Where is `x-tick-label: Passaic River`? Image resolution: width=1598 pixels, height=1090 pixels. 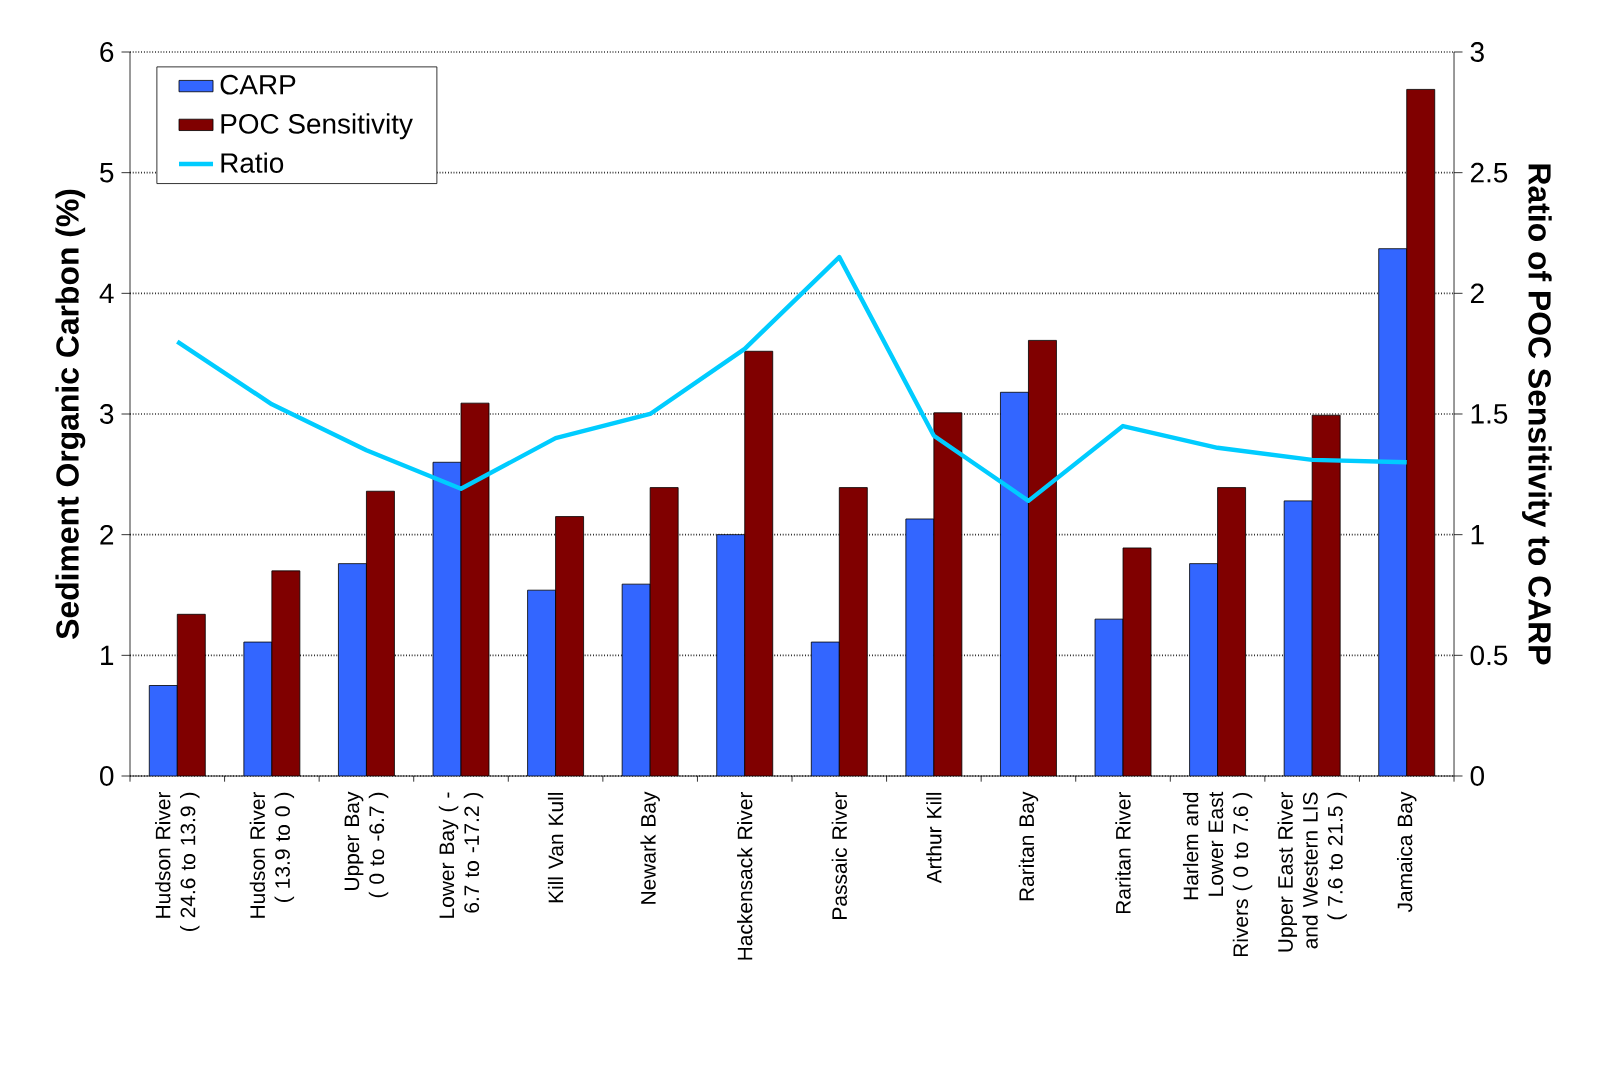 x-tick-label: Passaic River is located at coordinates (839, 855).